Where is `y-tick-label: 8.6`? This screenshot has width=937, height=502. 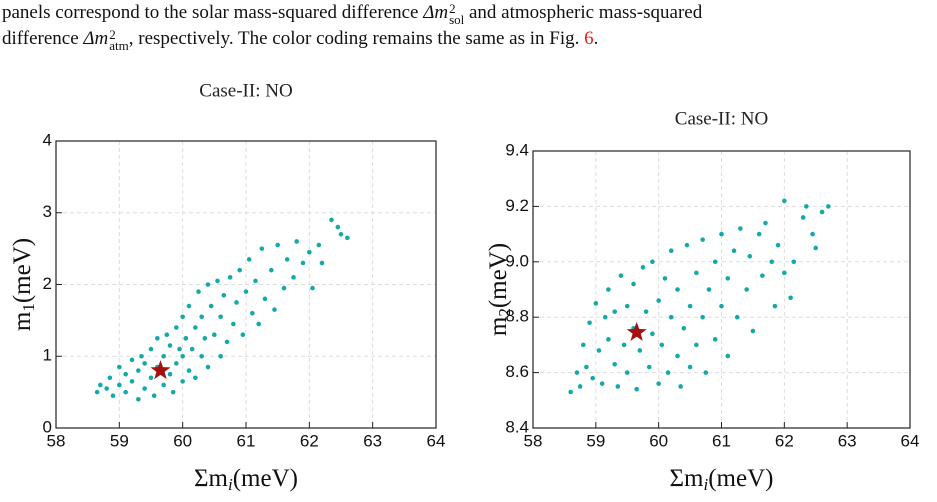 y-tick-label: 8.6 is located at coordinates (517, 371).